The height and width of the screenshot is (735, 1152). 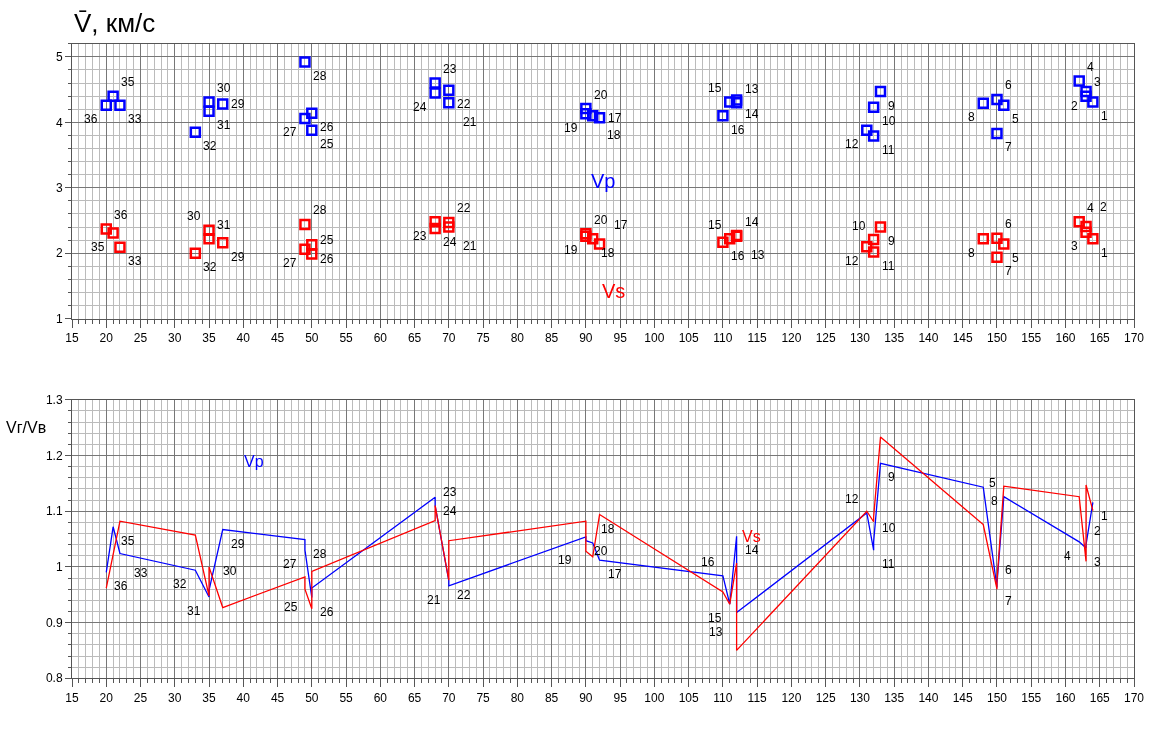 I want to click on annotation: 21, so click(x=470, y=122).